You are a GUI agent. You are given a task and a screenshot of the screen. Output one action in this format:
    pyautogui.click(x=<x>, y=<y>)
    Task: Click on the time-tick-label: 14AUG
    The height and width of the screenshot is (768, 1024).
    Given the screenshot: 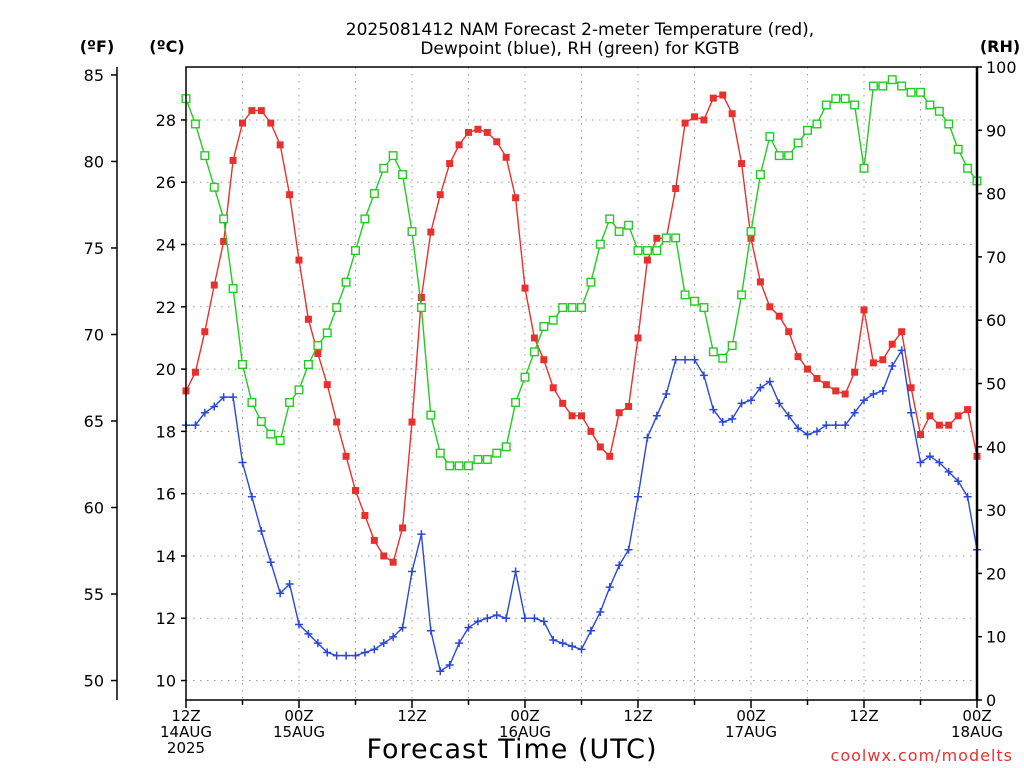 What is the action you would take?
    pyautogui.click(x=186, y=732)
    